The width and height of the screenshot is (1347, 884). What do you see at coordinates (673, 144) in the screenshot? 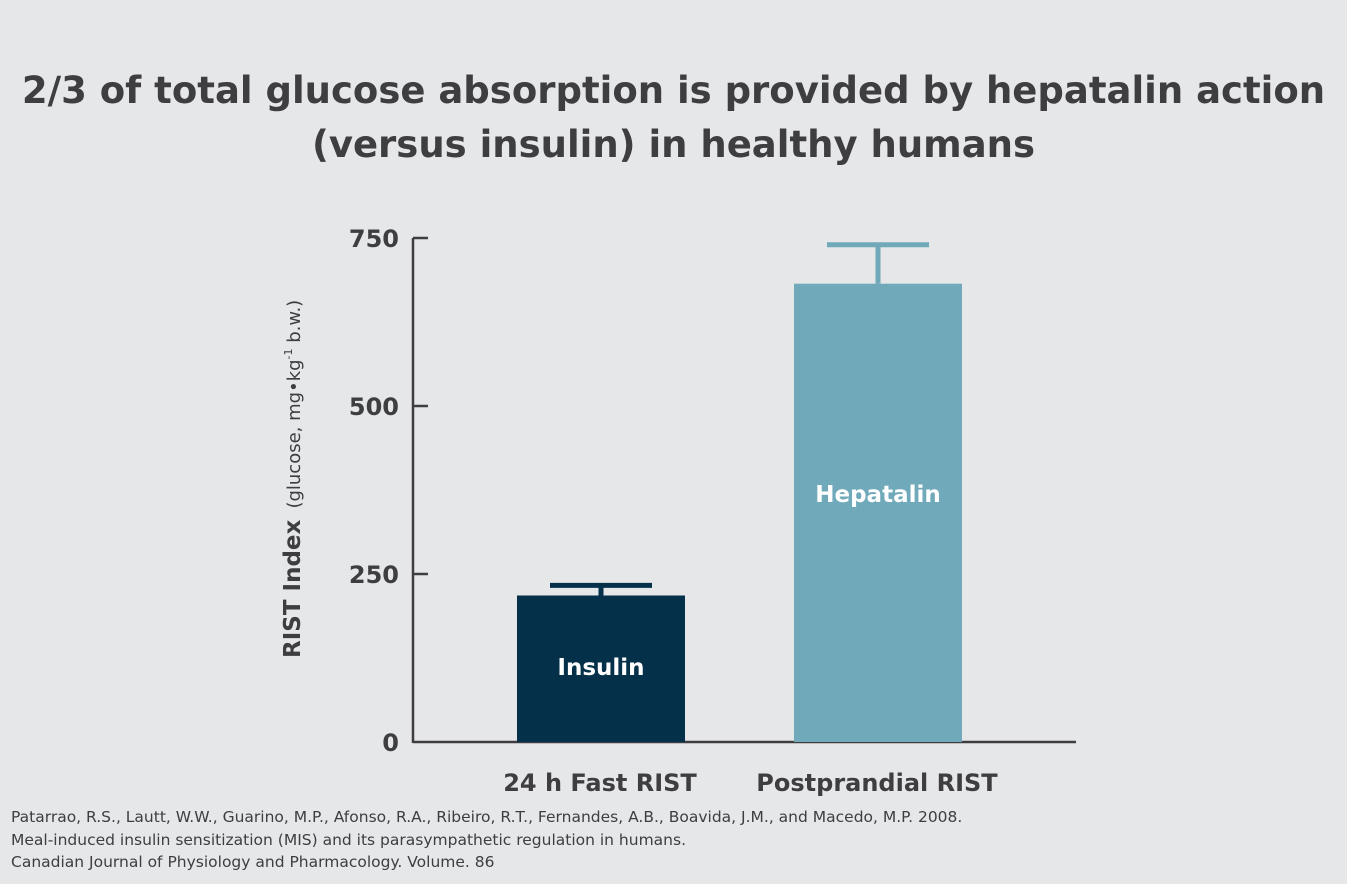
I see `chart-title-line-2: (versus insulin) in healthy humans` at bounding box center [673, 144].